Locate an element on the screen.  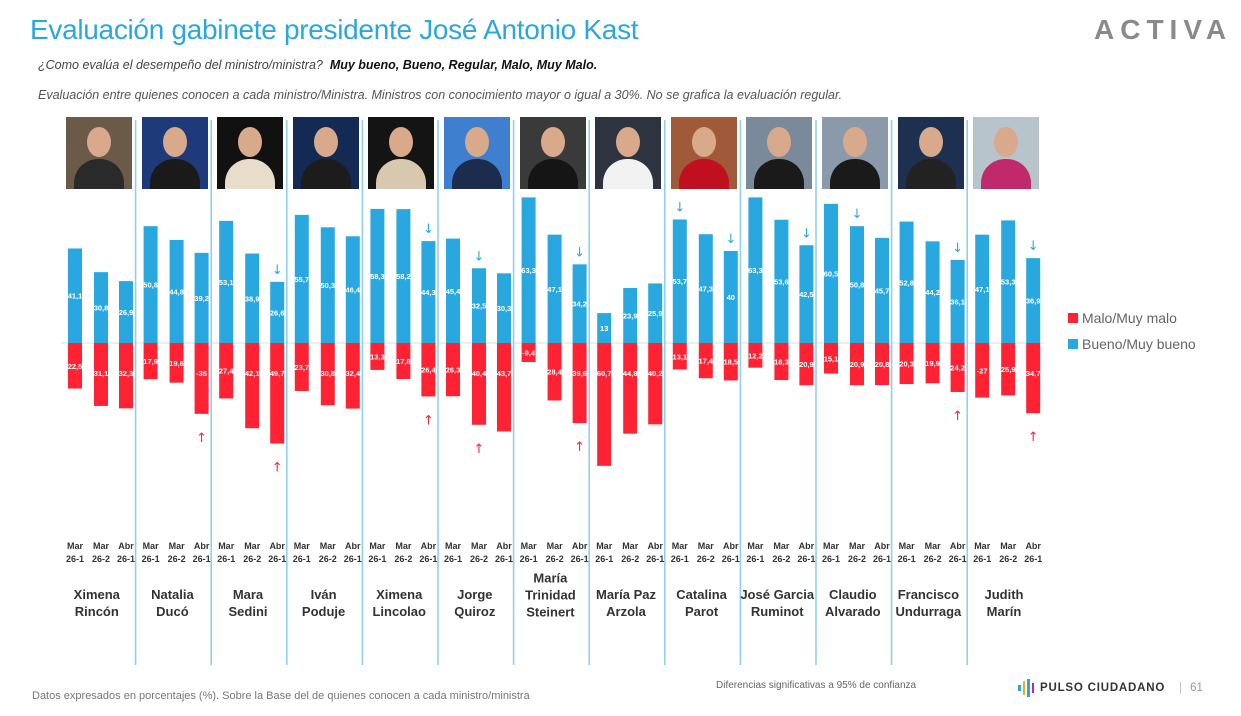
data-label-malo: 24,2 is located at coordinates (957, 367).